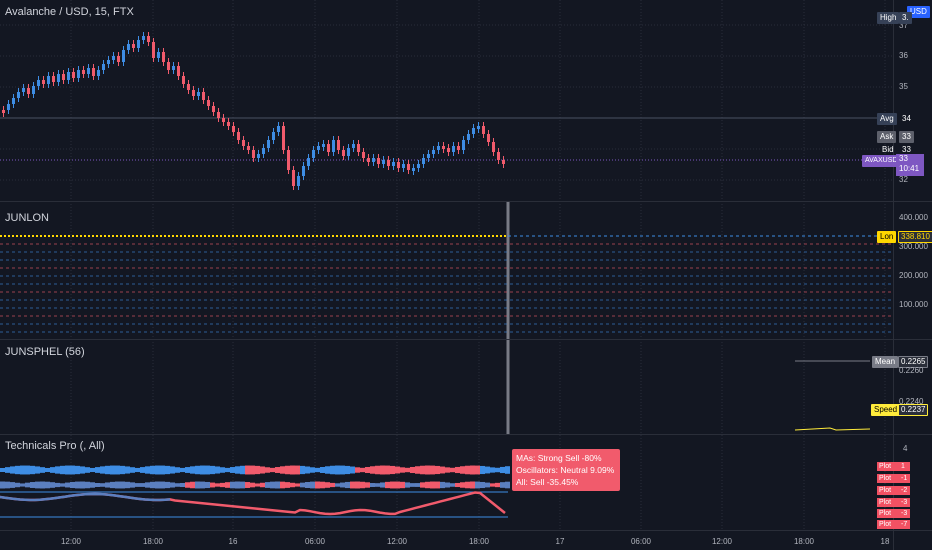 Image resolution: width=932 pixels, height=550 pixels. I want to click on plot-tag: Plot 1, so click(893, 466).